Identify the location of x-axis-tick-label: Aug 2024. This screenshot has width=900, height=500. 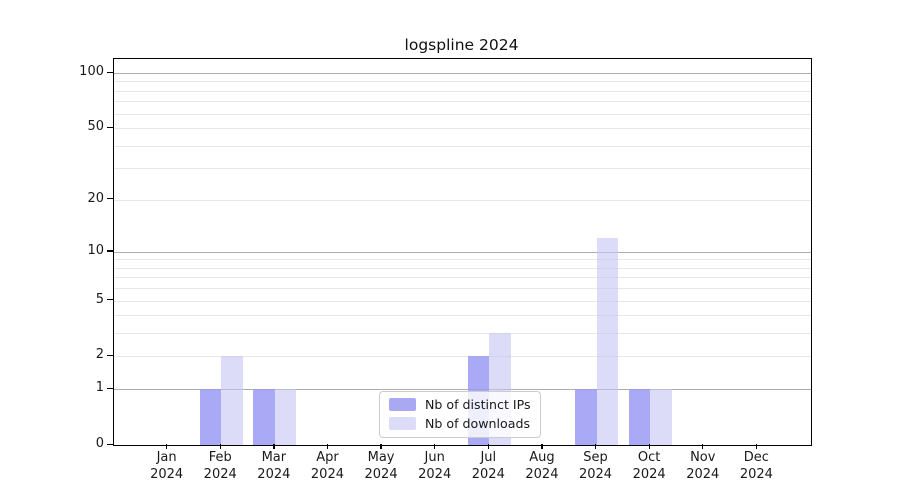
(542, 466).